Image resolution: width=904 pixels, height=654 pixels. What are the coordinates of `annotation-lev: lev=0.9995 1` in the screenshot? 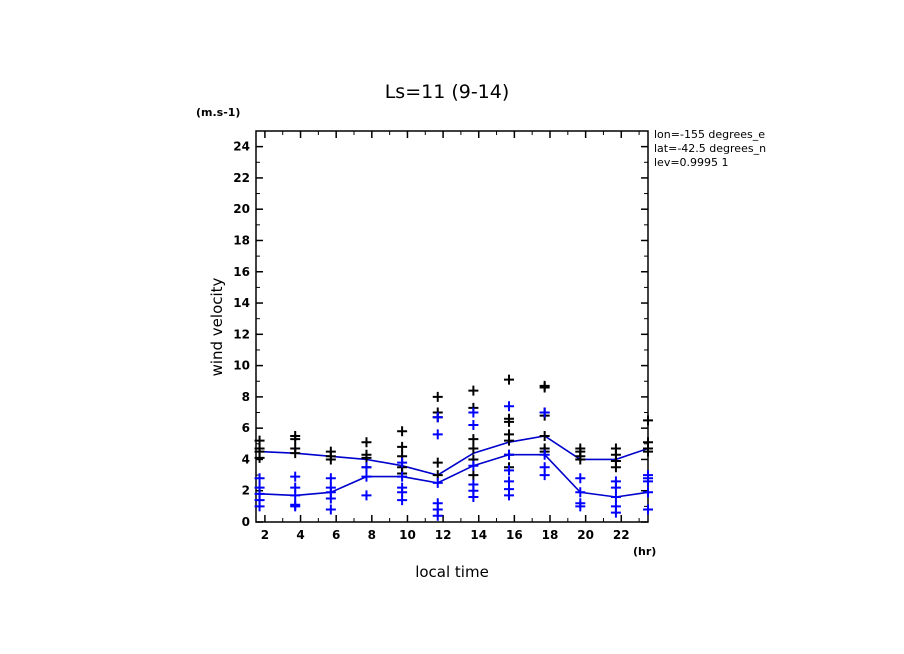 It's located at (691, 162).